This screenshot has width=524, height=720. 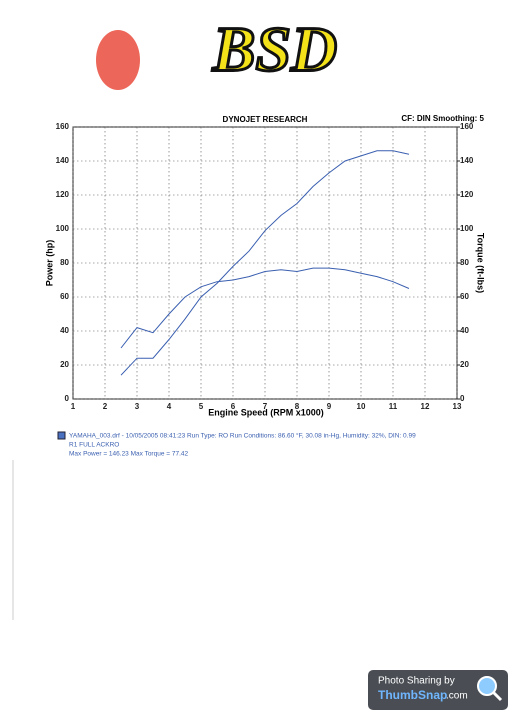 What do you see at coordinates (266, 412) in the screenshot?
I see `x-axis-label: Engine Speed (RPM x1000)` at bounding box center [266, 412].